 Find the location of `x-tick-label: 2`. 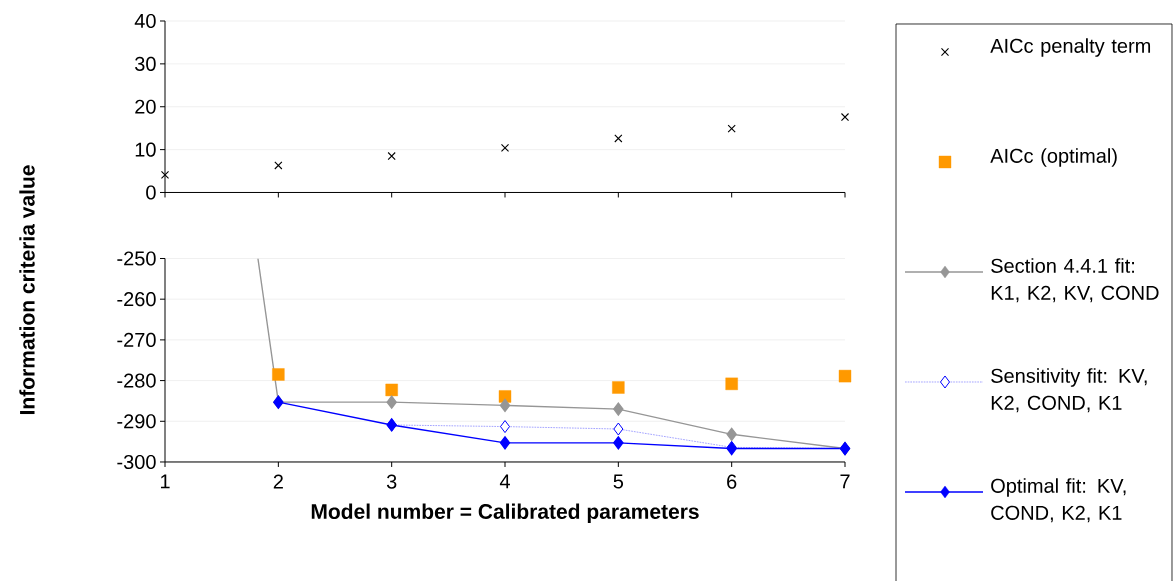

x-tick-label: 2 is located at coordinates (278, 481).